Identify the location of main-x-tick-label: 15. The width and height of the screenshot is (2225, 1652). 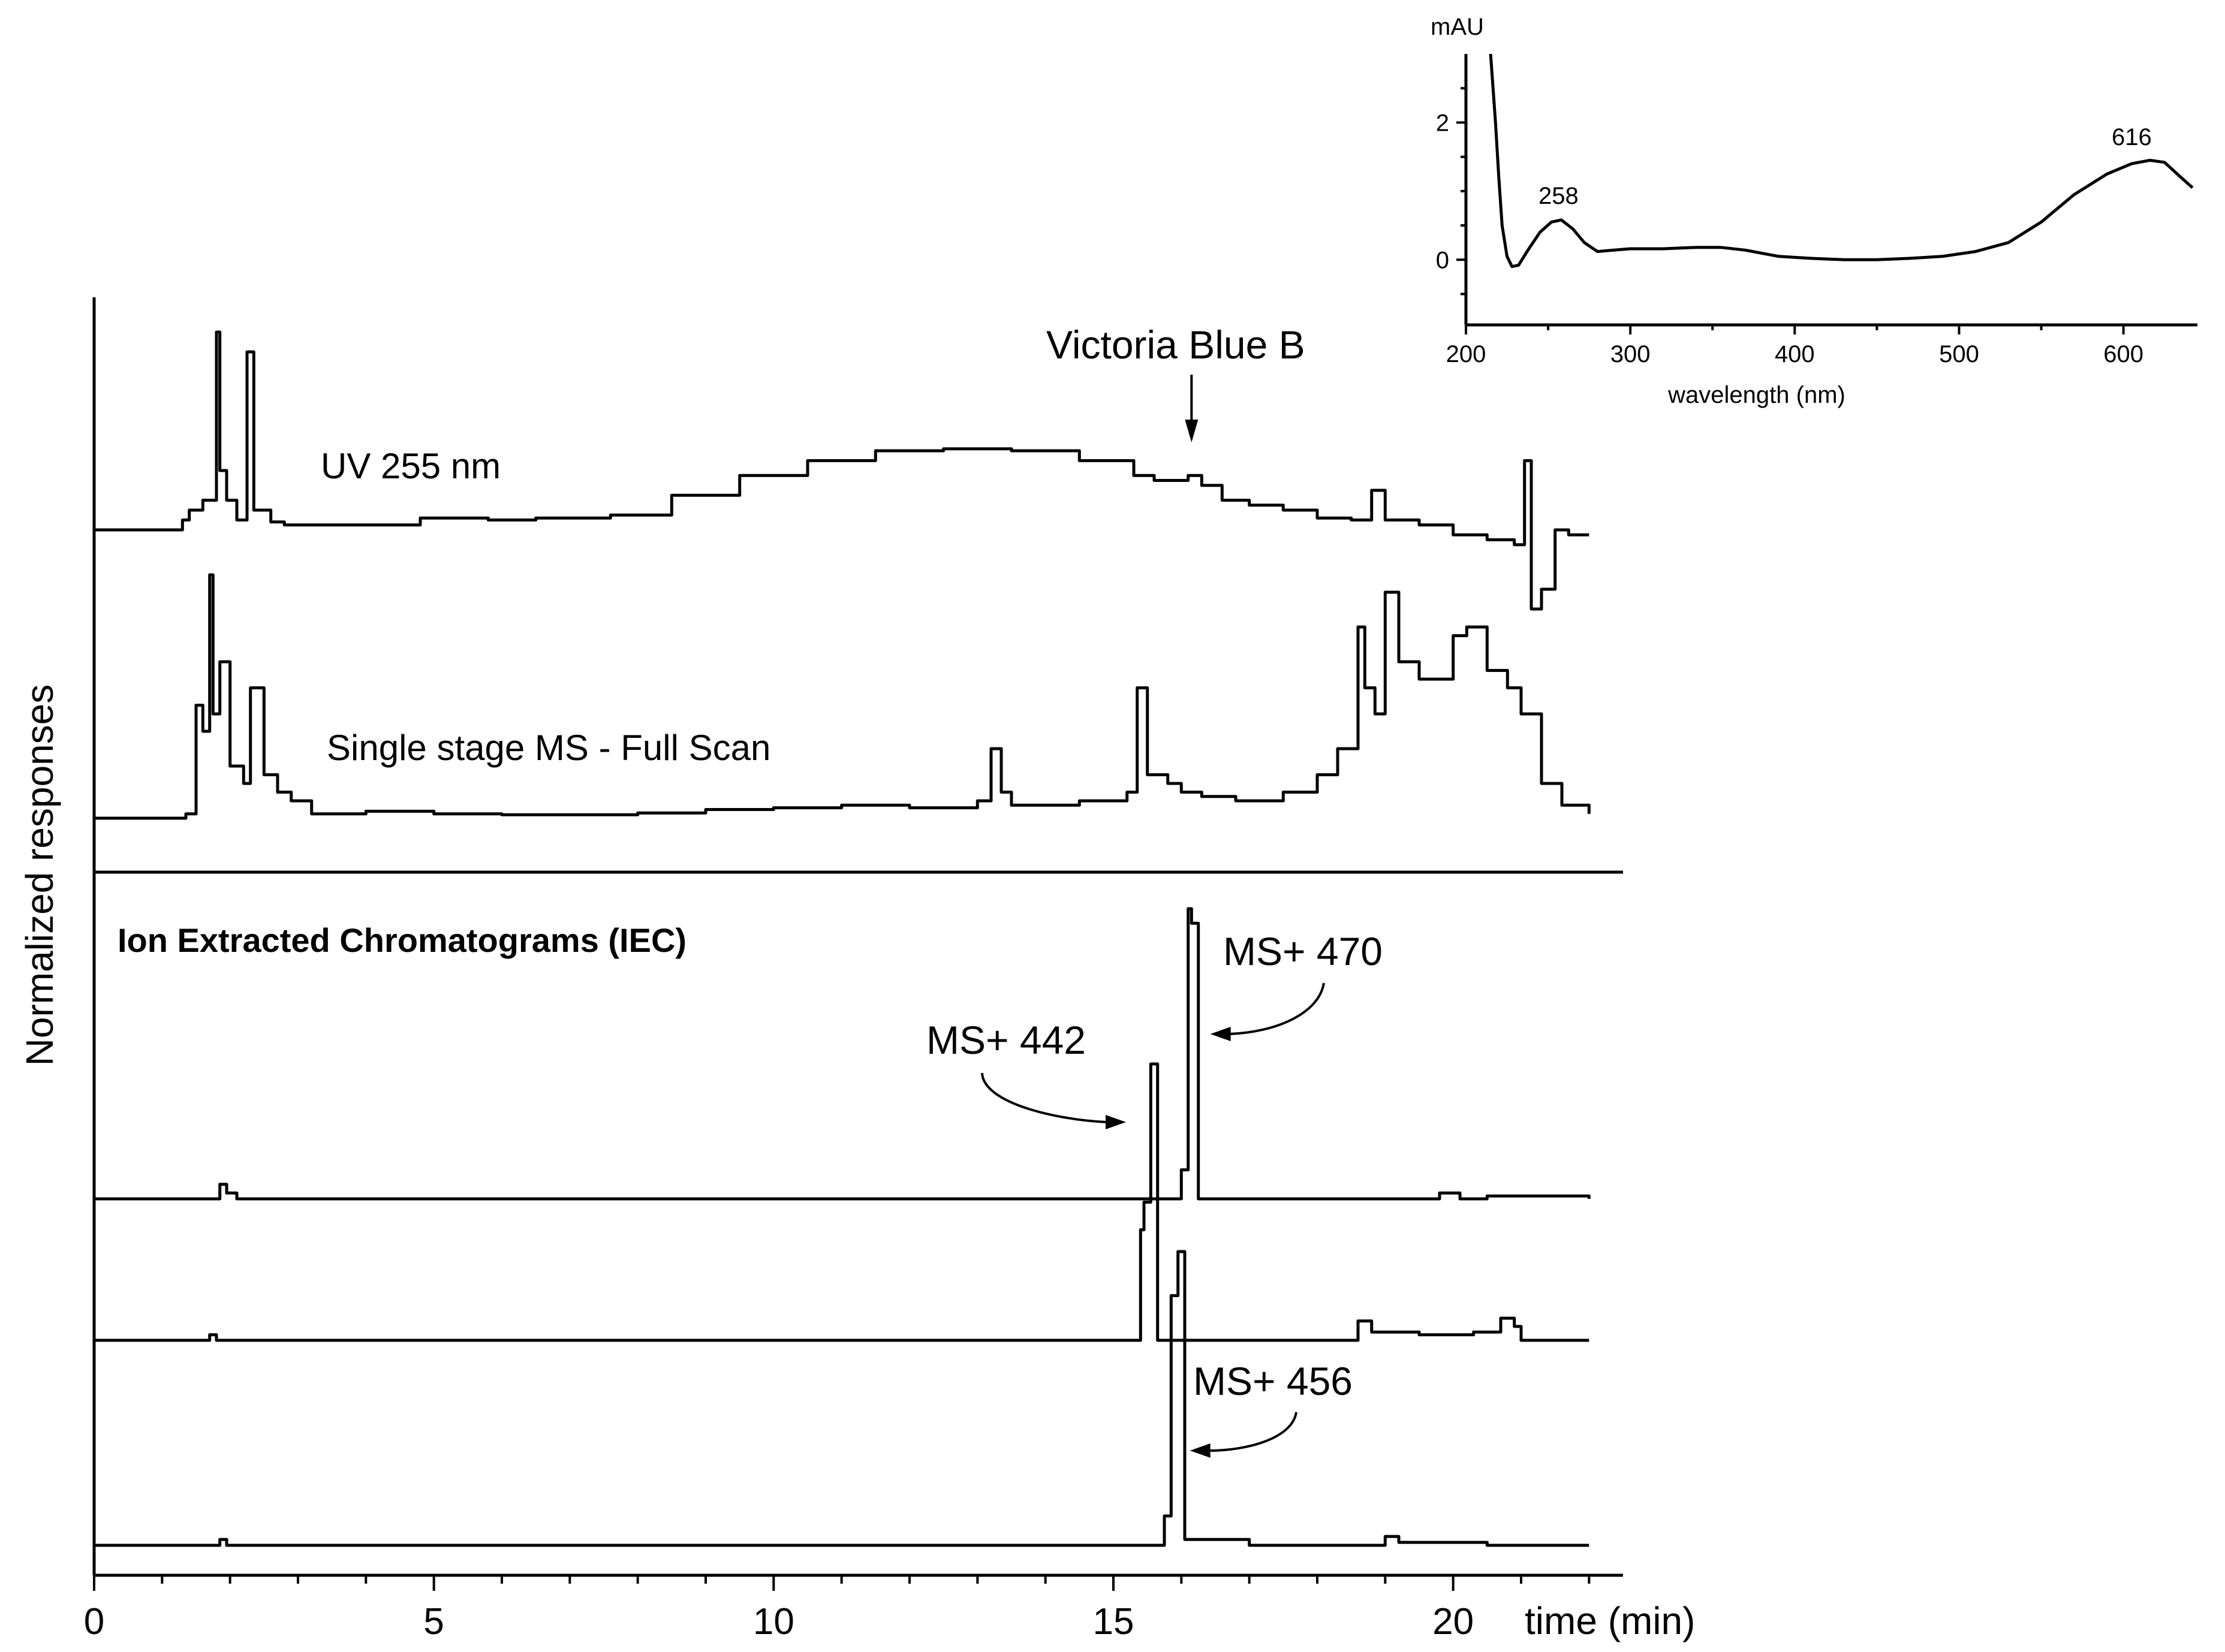
(1113, 1621).